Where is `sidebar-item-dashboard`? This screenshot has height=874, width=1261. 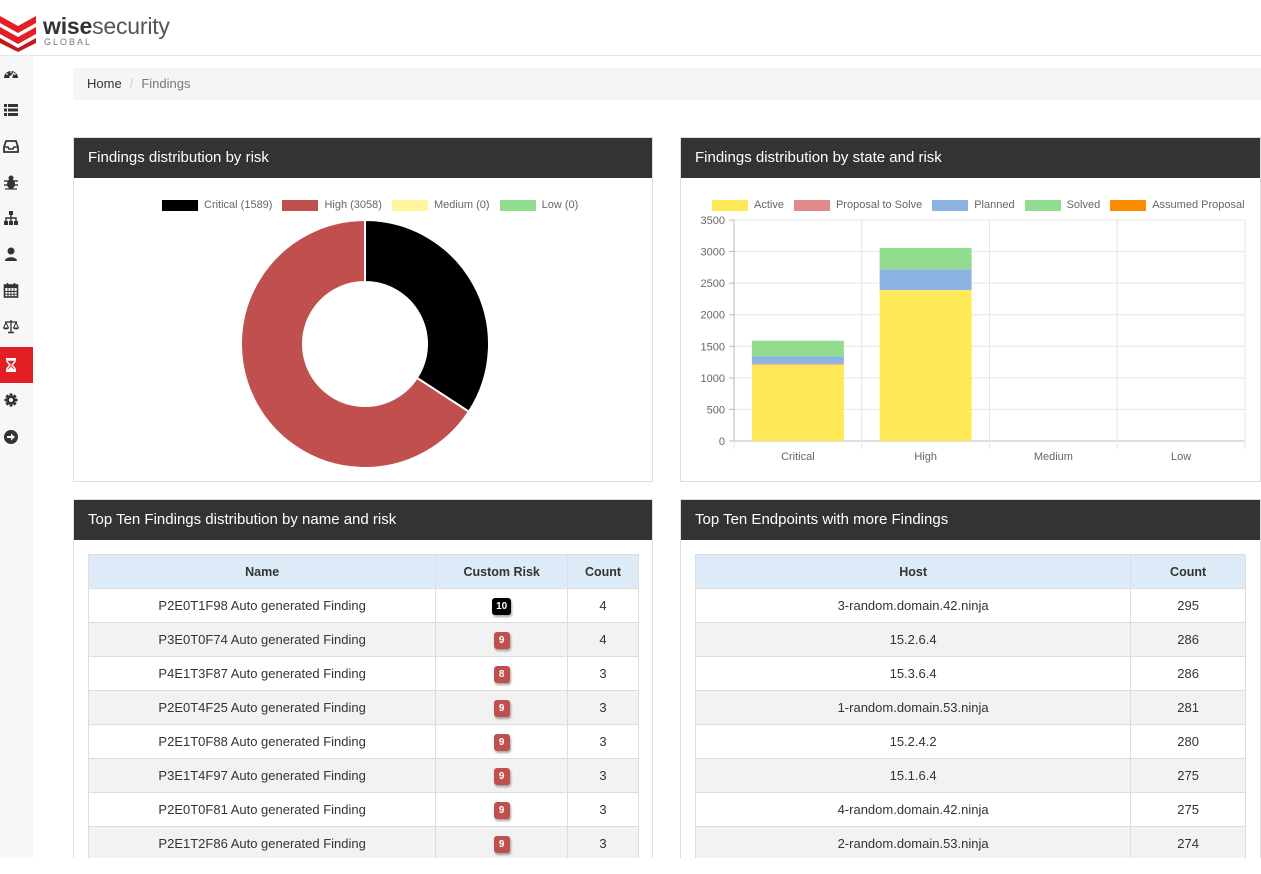
sidebar-item-dashboard is located at coordinates (16, 74).